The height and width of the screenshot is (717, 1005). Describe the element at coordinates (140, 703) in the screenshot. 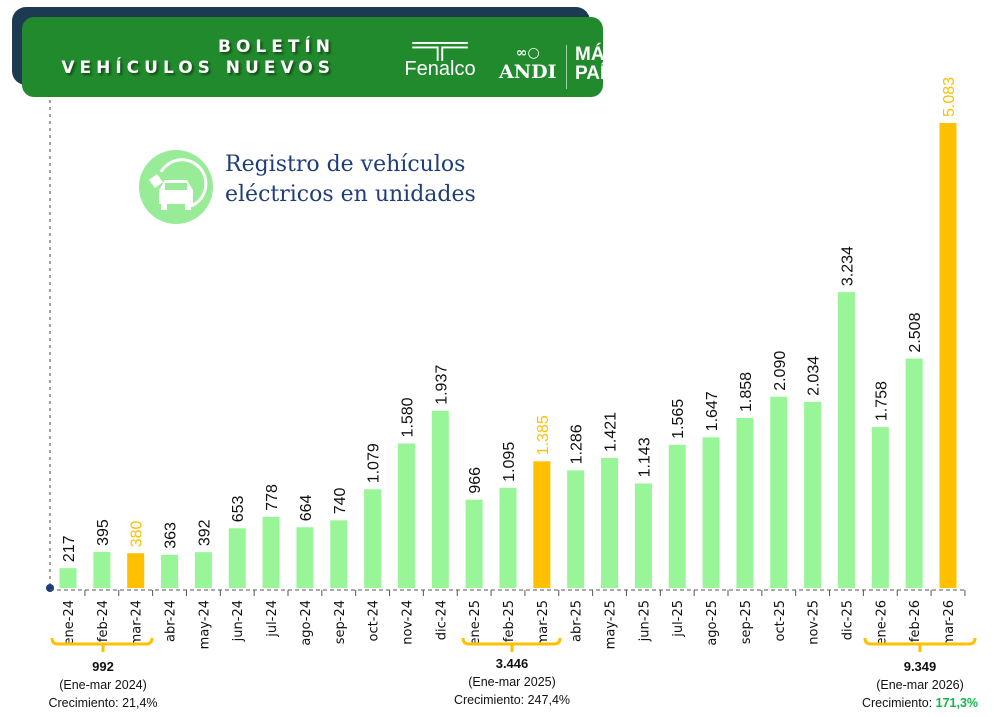

I see `growth-value: 21,4%` at that location.